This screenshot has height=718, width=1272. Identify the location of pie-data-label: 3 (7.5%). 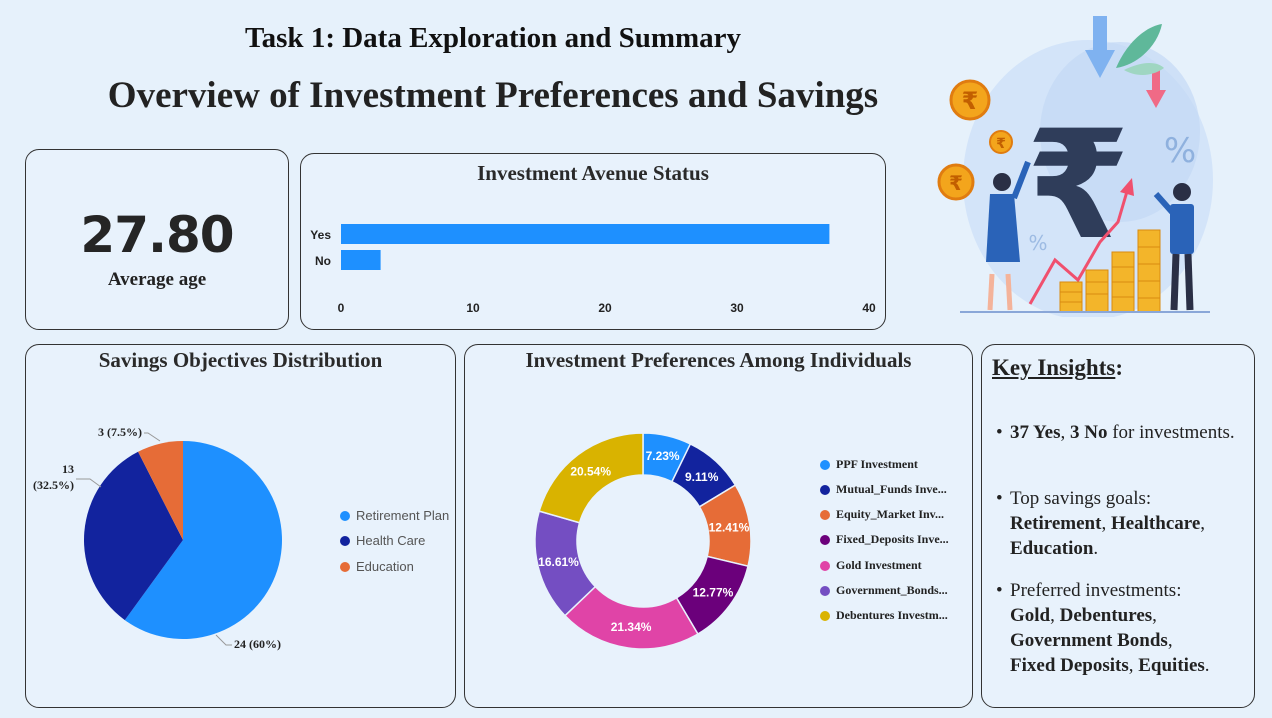
(120, 432).